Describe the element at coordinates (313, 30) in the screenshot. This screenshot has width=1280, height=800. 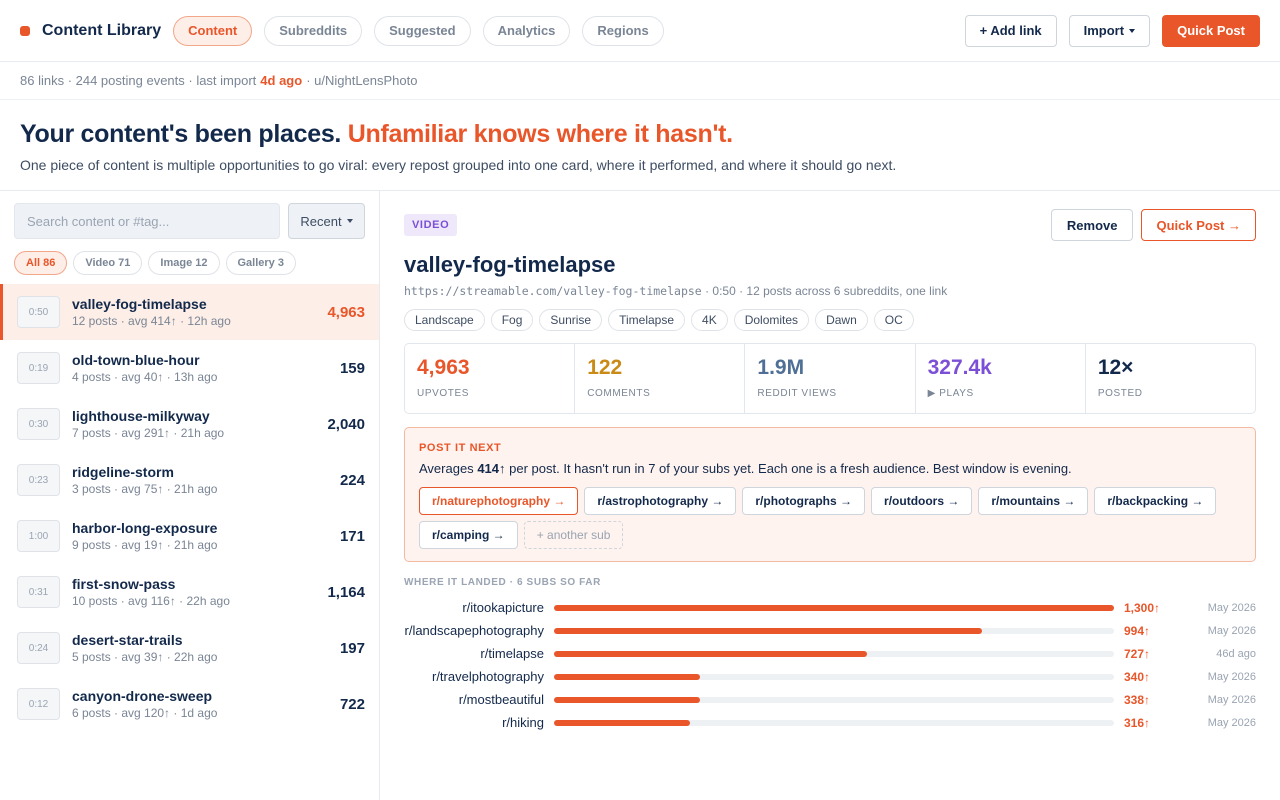
I see `tab-subreddits: Subreddits` at that location.